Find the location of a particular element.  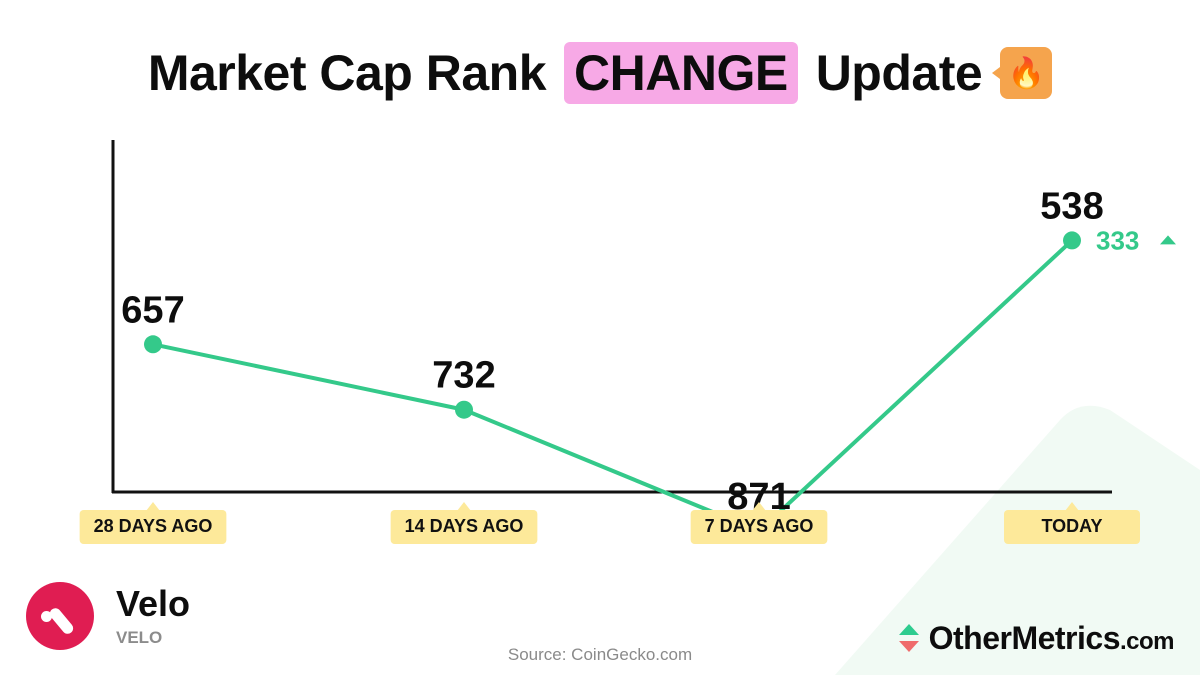

x-tick-label: TODAY is located at coordinates (1071, 526).